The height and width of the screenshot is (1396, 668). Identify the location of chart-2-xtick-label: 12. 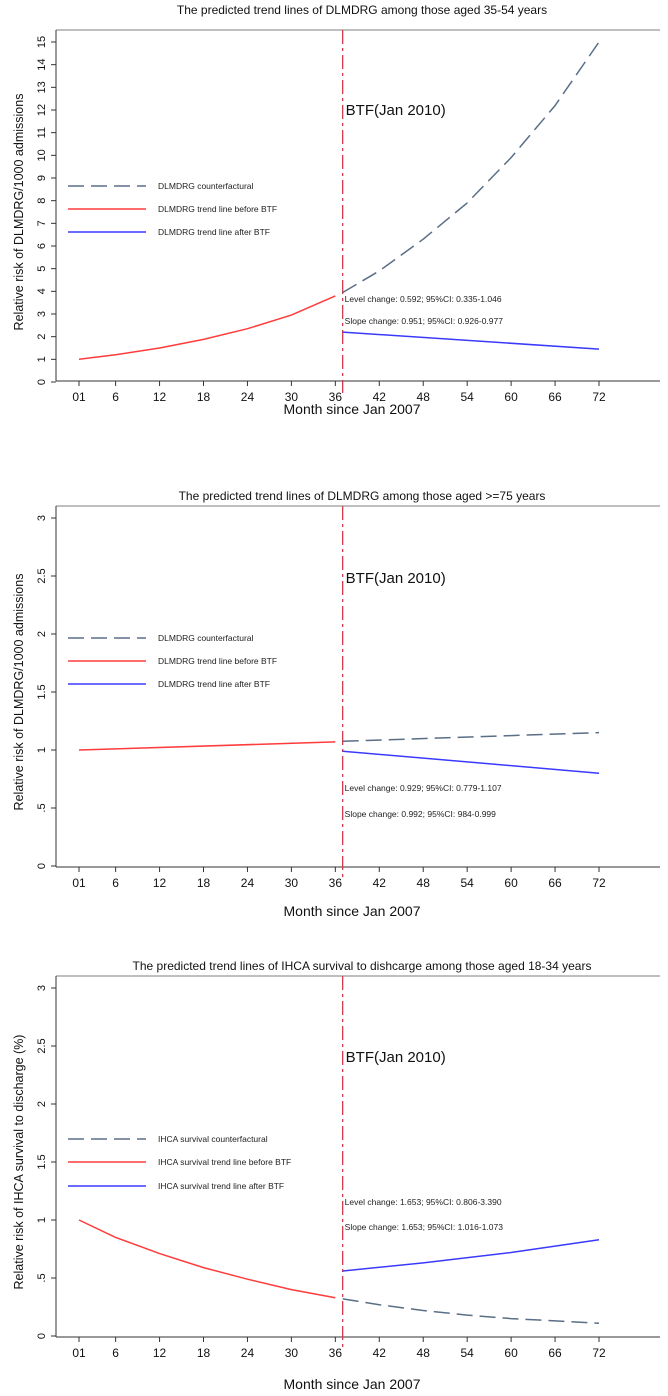
(160, 883).